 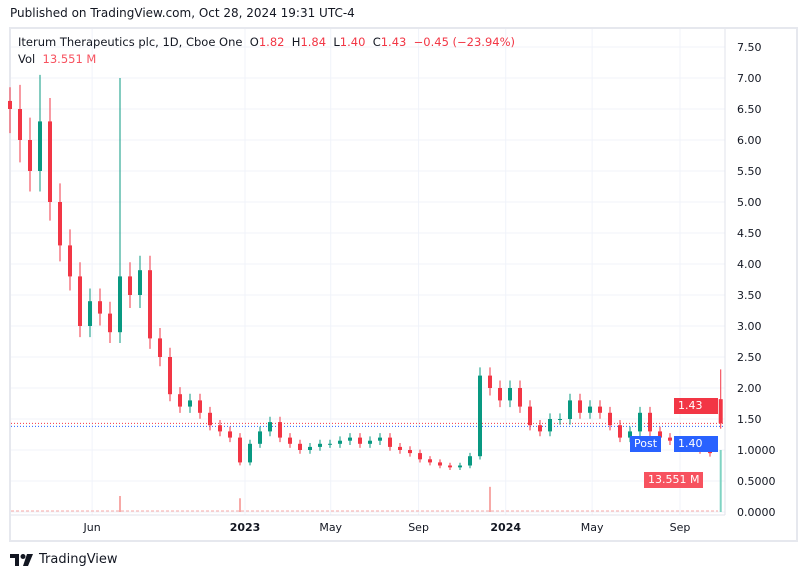 What do you see at coordinates (646, 444) in the screenshot?
I see `post-label-badge: Post` at bounding box center [646, 444].